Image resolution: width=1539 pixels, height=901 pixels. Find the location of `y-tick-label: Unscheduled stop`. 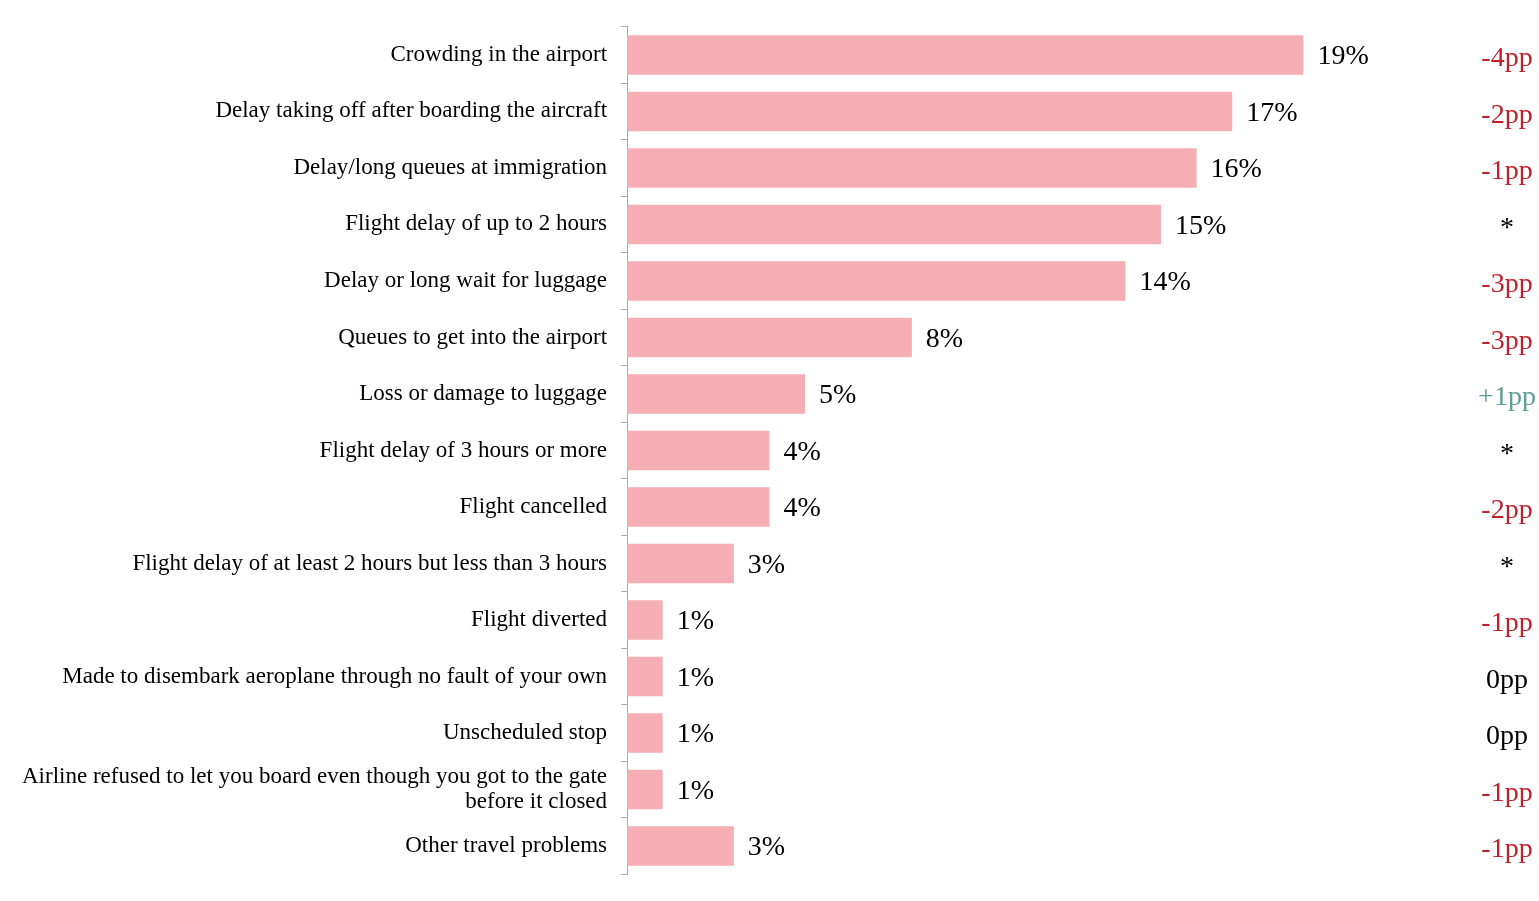

y-tick-label: Unscheduled stop is located at coordinates (525, 732).